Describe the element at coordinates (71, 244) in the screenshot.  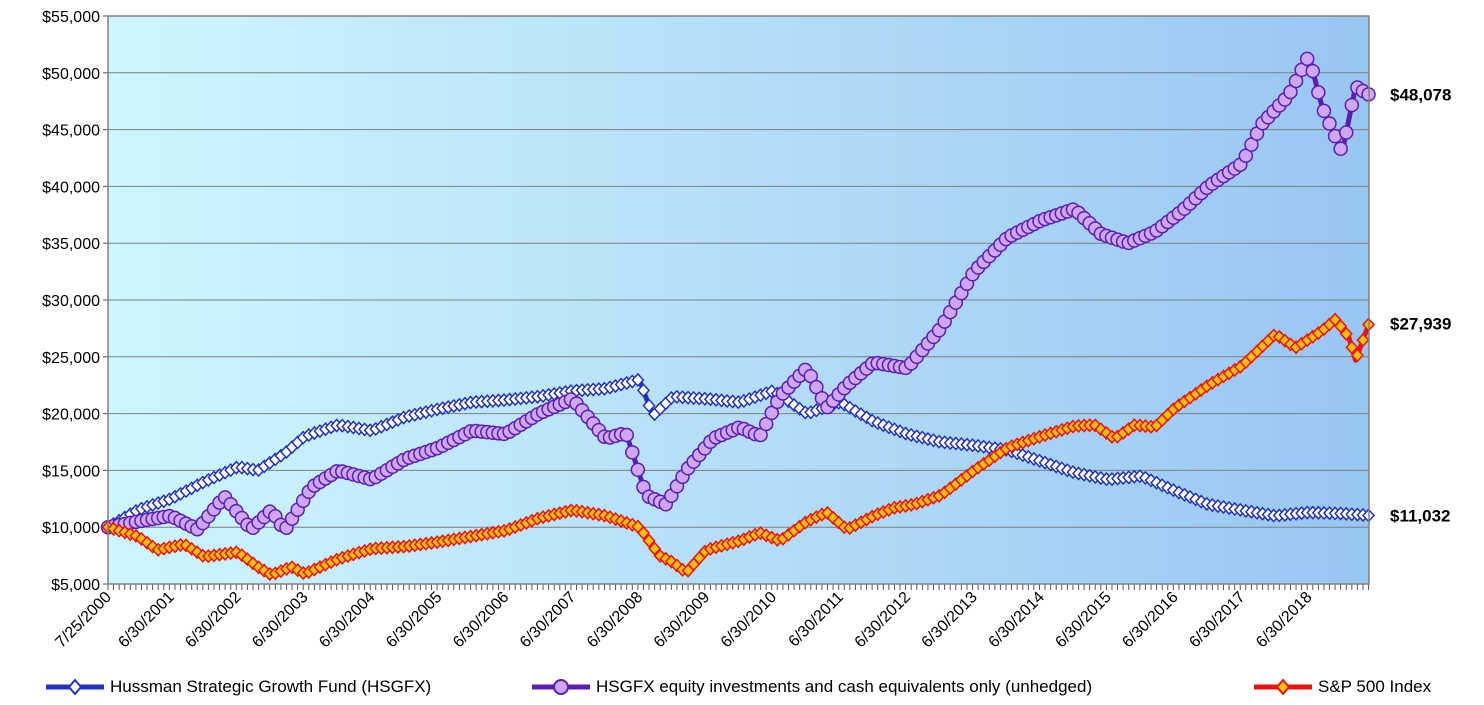
I see `y-tick-label: $35,000` at that location.